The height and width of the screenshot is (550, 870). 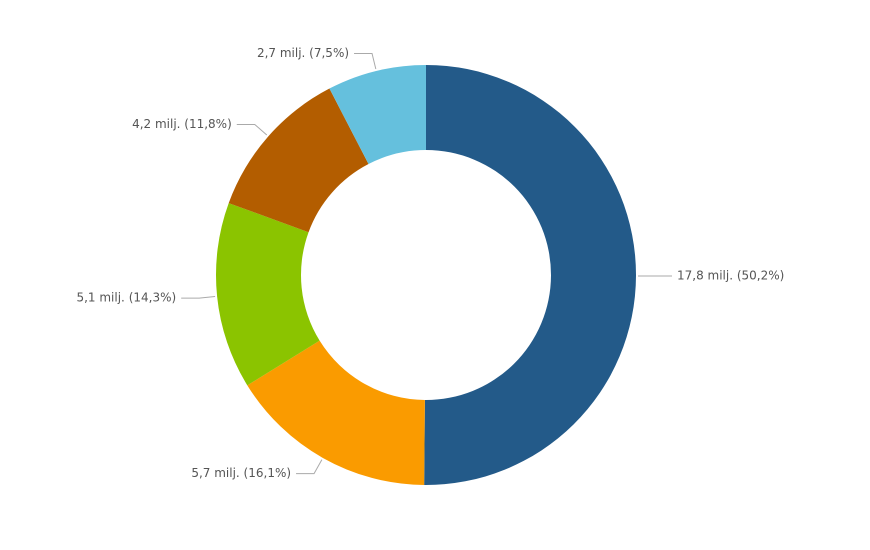 What do you see at coordinates (182, 124) in the screenshot?
I see `data-label: 4,2 milj. (11,8%)` at bounding box center [182, 124].